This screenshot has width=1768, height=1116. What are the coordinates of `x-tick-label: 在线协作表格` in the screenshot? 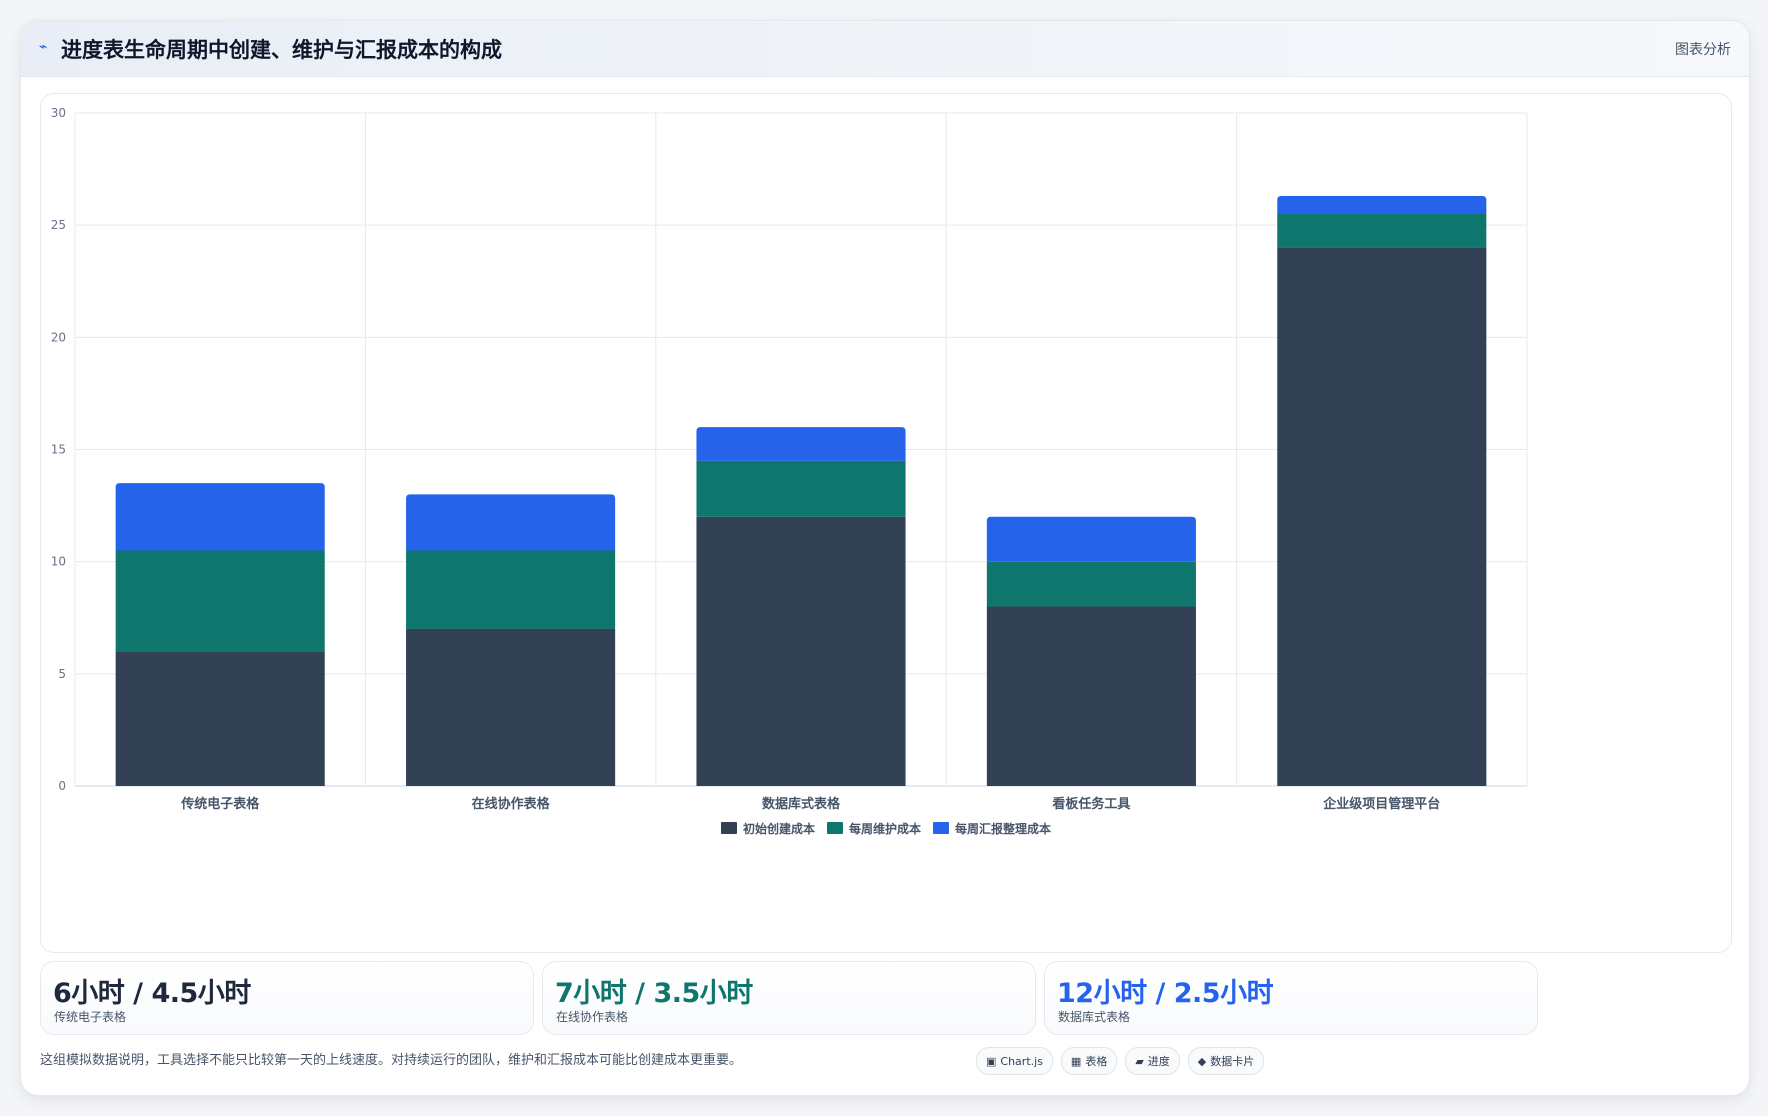 It's located at (511, 804).